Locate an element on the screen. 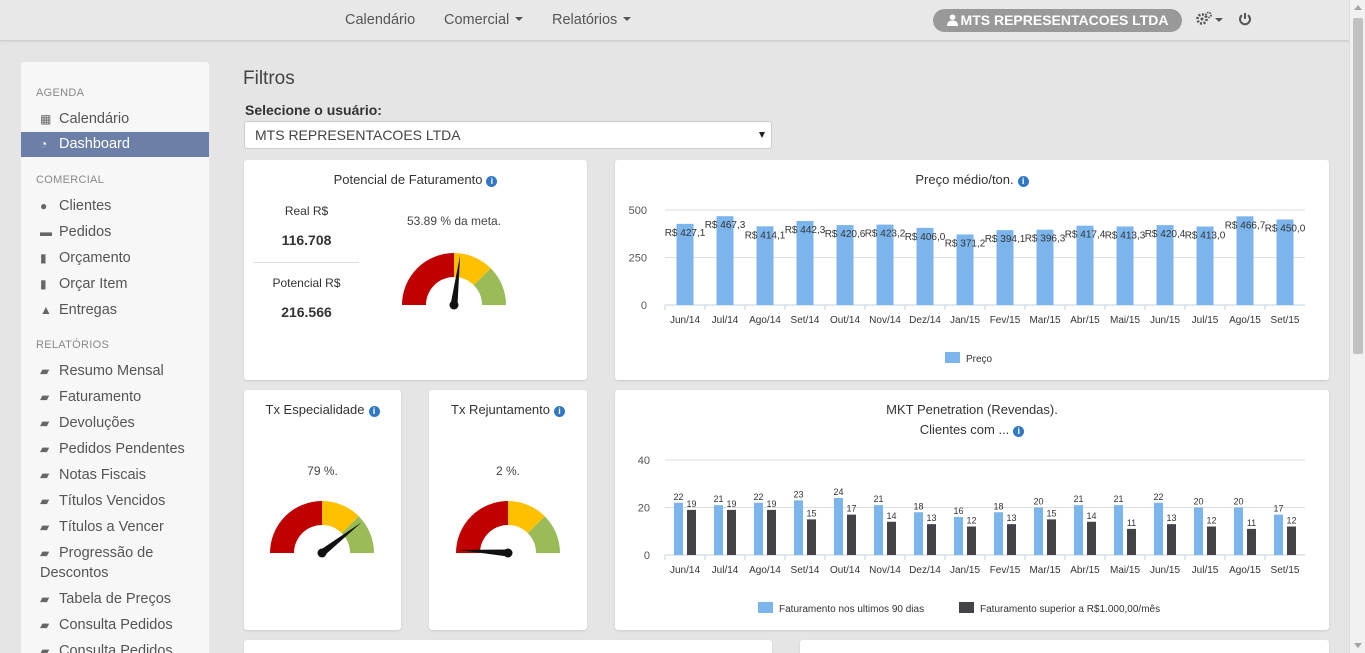 This screenshot has width=1365, height=653. cart-icon: ▬ is located at coordinates (46, 232).